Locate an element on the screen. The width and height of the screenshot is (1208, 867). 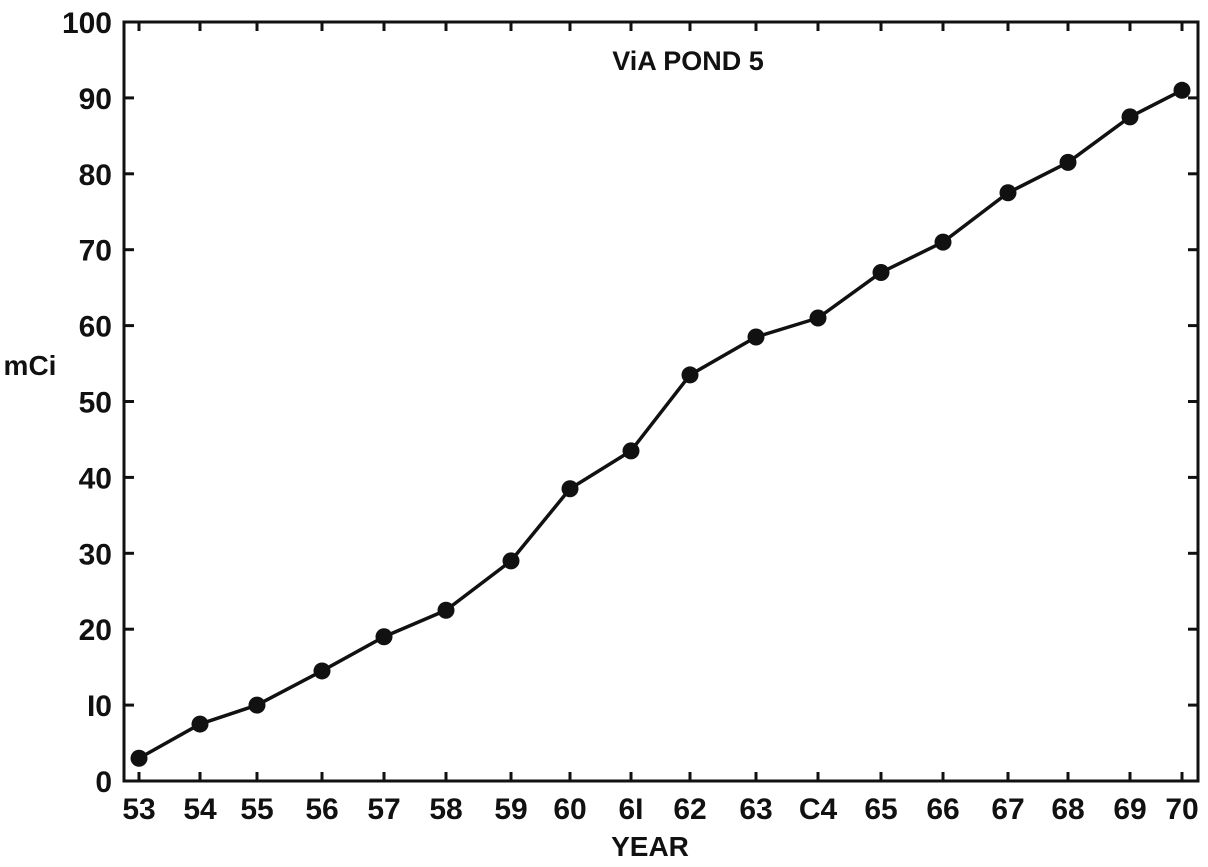
y-axis-title: mCi is located at coordinates (30, 365).